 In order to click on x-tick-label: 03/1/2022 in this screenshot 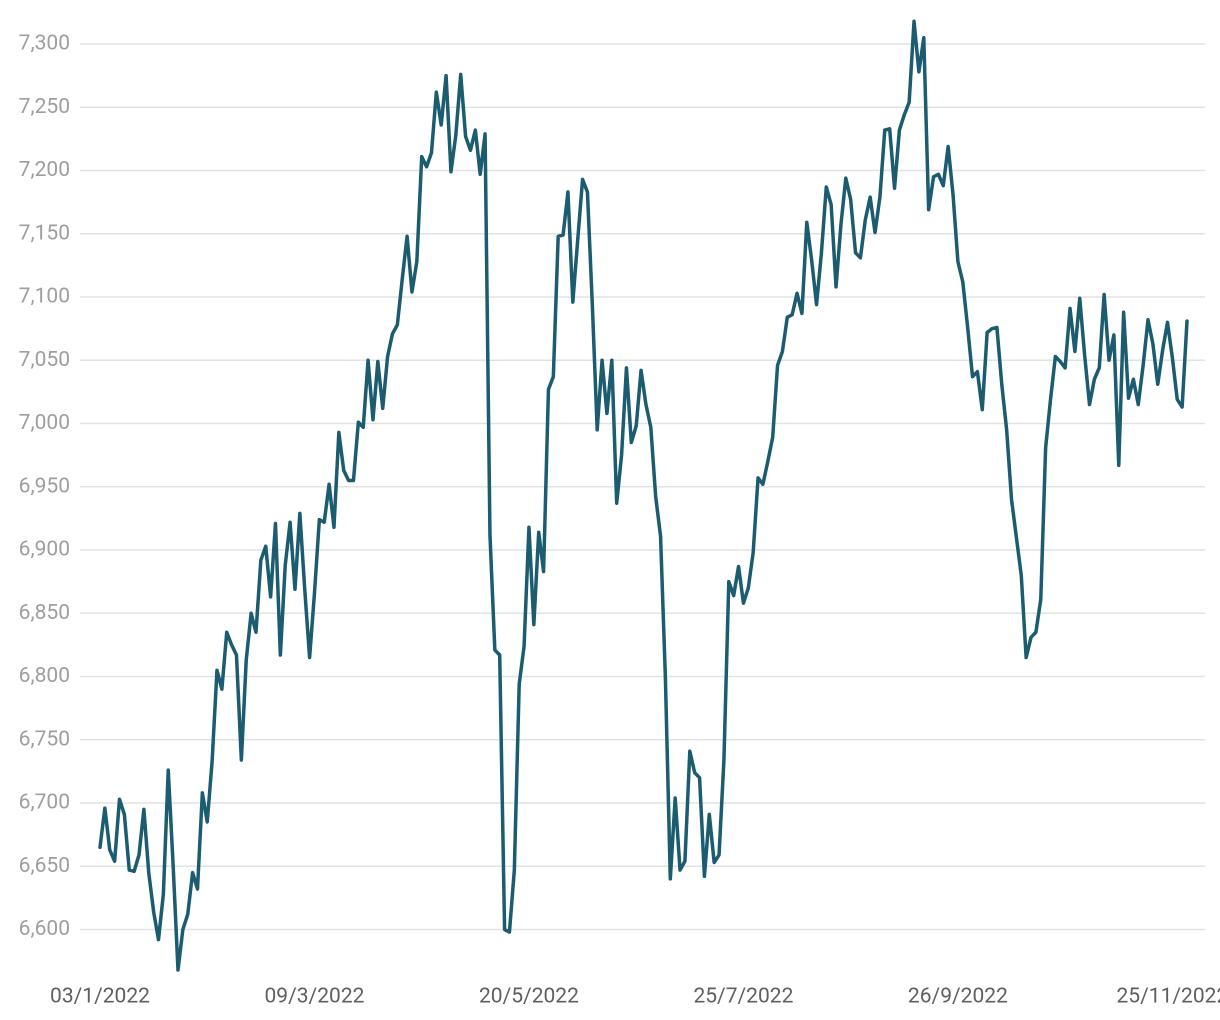, I will do `click(100, 997)`.